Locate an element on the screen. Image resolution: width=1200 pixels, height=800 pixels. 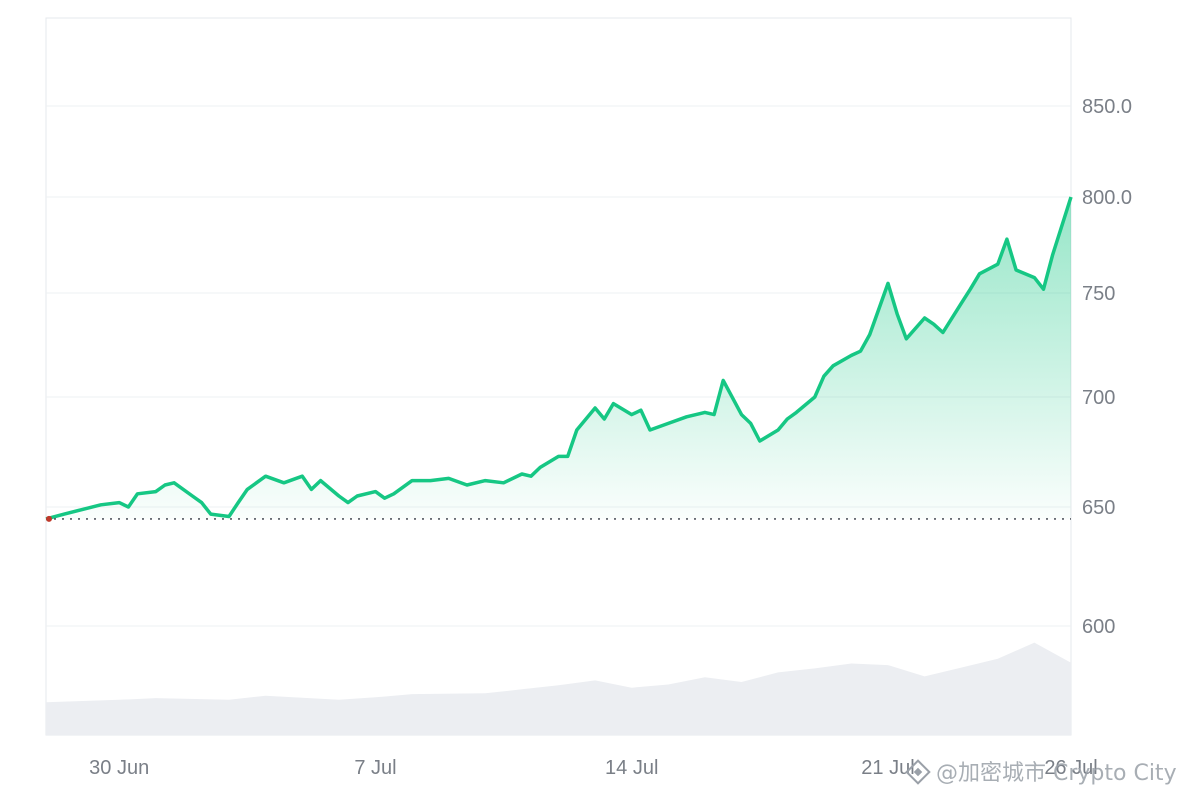
y-tick-label: 850.0 is located at coordinates (1107, 107).